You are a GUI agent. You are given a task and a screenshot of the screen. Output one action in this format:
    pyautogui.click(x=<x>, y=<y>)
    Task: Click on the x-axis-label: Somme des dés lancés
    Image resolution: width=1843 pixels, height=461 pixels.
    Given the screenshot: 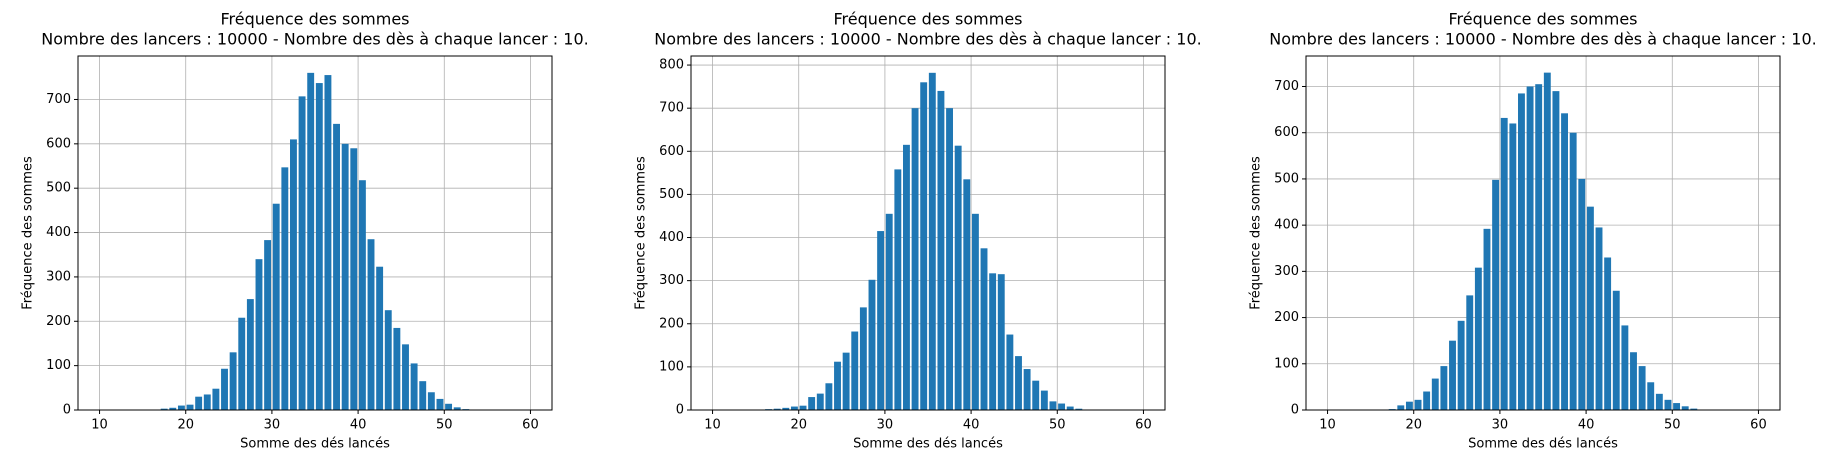 What is the action you would take?
    pyautogui.click(x=315, y=444)
    